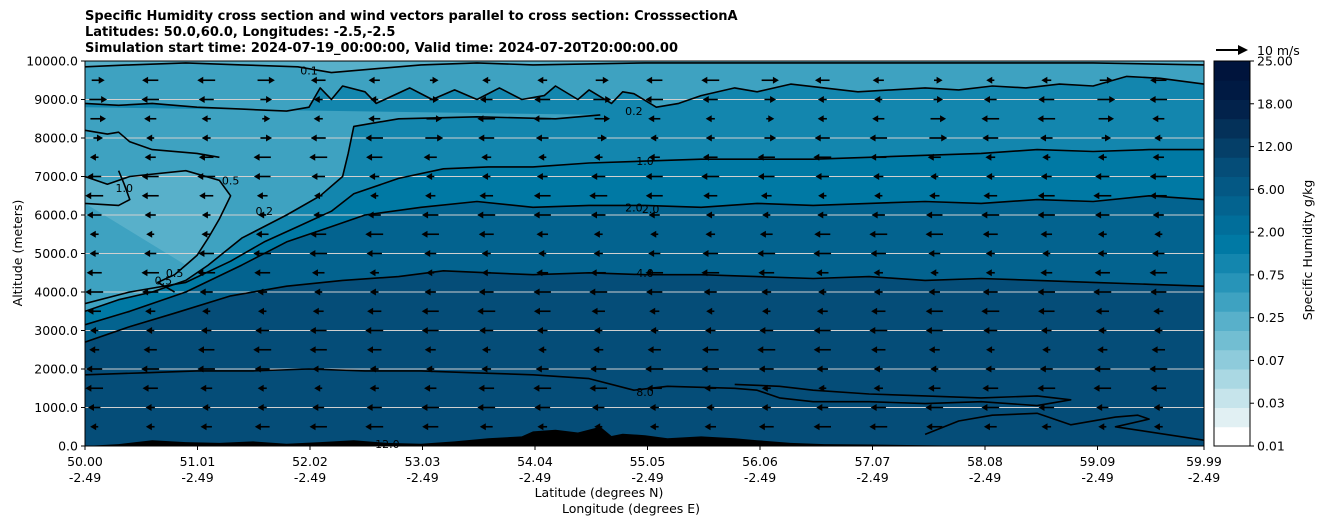  Describe the element at coordinates (310, 461) in the screenshot. I see `x-tick-label-lat: 52.02` at that location.